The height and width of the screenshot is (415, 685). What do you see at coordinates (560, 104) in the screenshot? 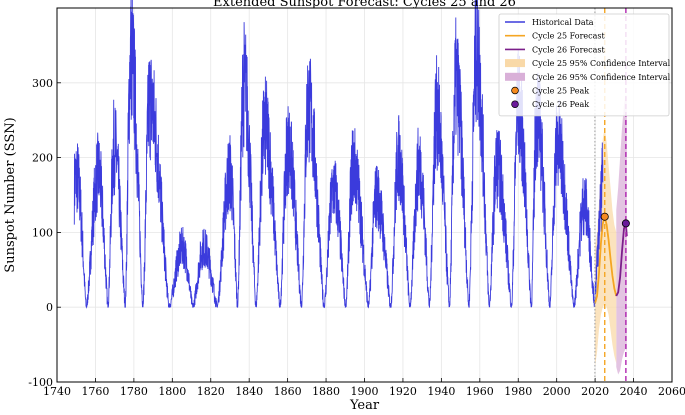
I see `legend-label: Cycle 26 Peak` at bounding box center [560, 104].